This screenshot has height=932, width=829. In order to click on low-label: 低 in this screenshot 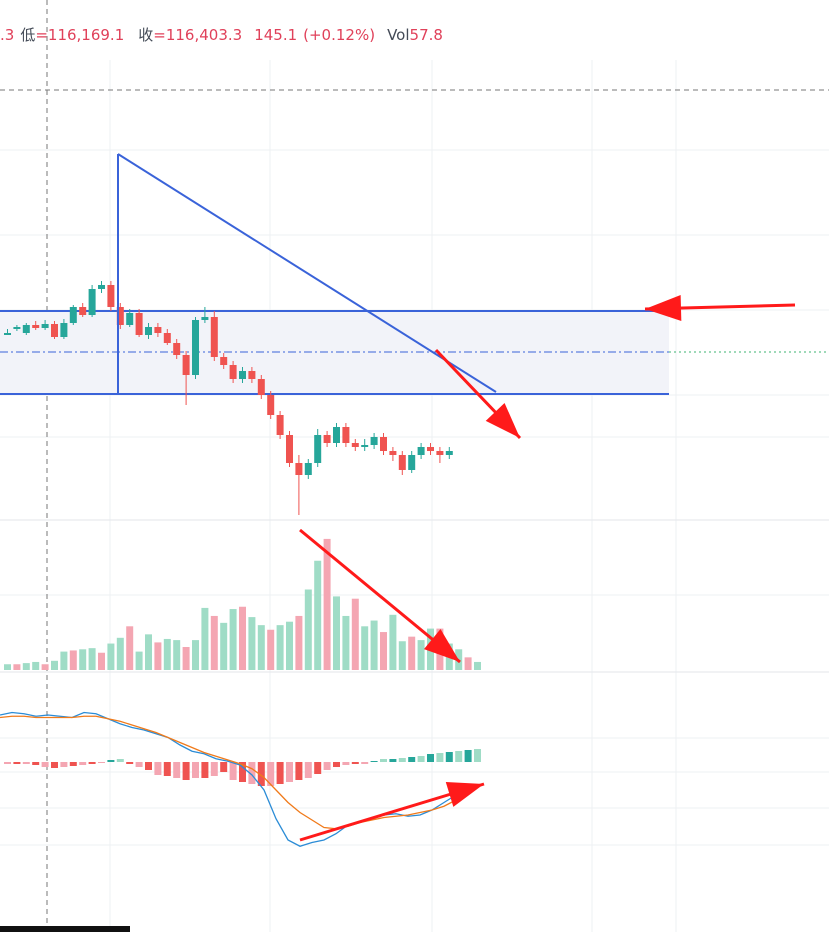, I will do `click(28, 35)`.